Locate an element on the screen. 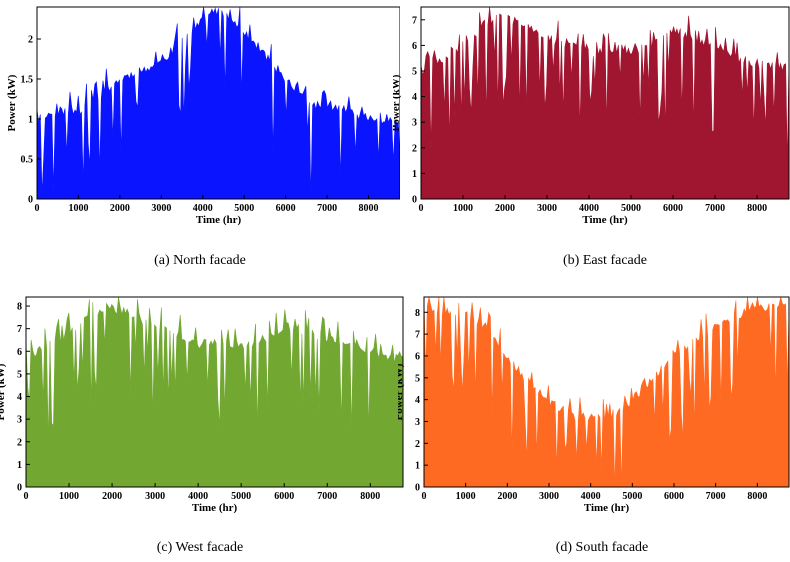  y-tick-label: 0.5 is located at coordinates (27, 160).